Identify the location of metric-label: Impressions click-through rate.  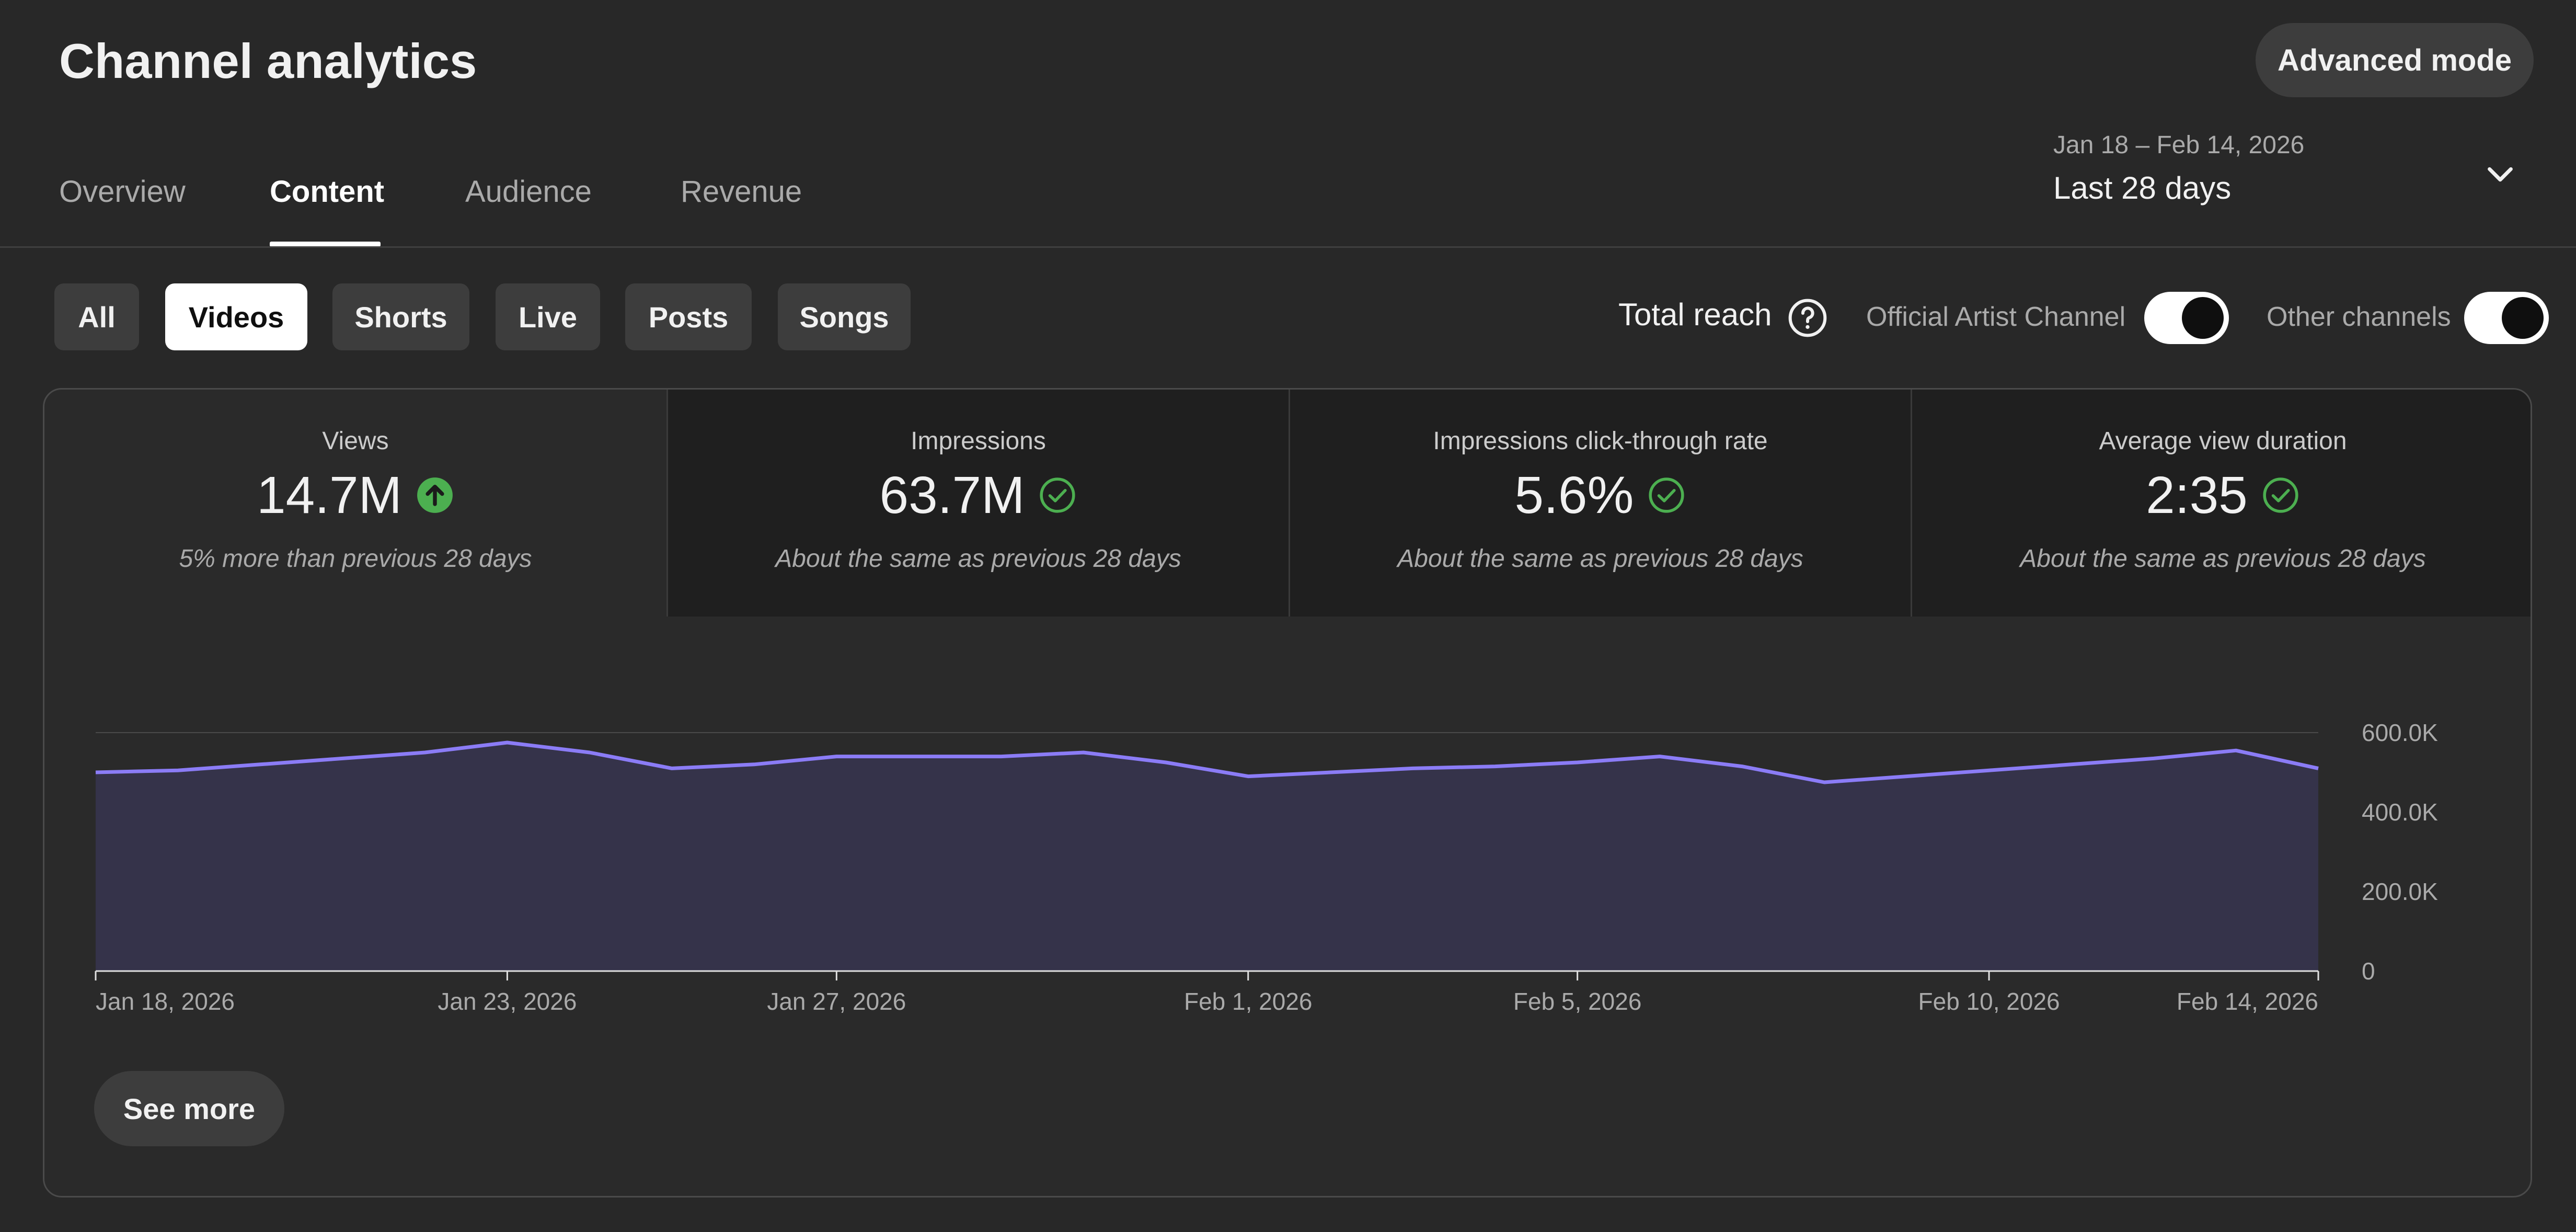
(1600, 441).